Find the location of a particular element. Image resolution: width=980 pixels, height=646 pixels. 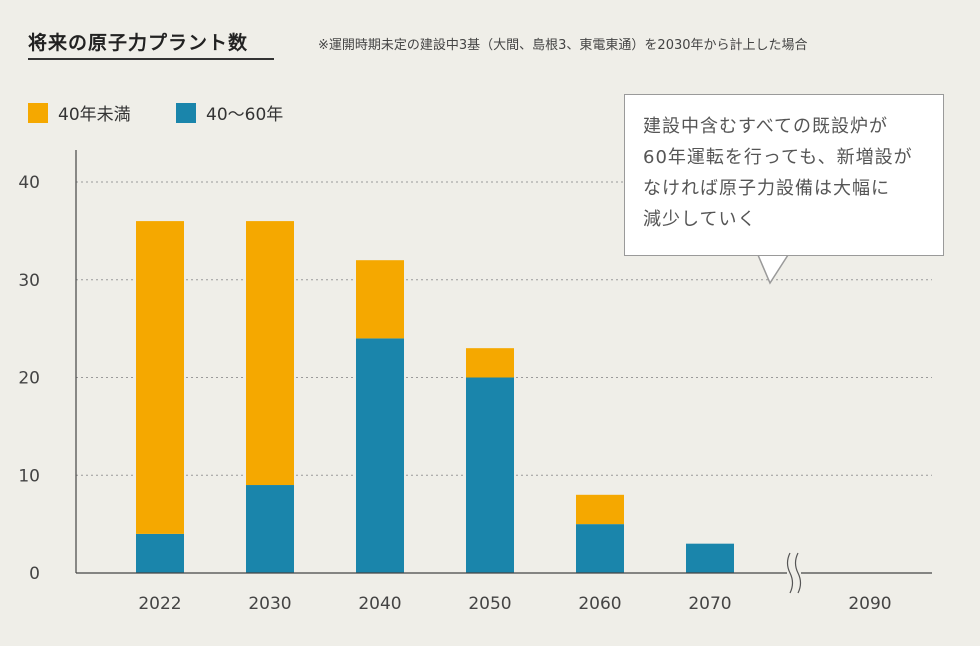

axis-break-gap is located at coordinates (794, 573).